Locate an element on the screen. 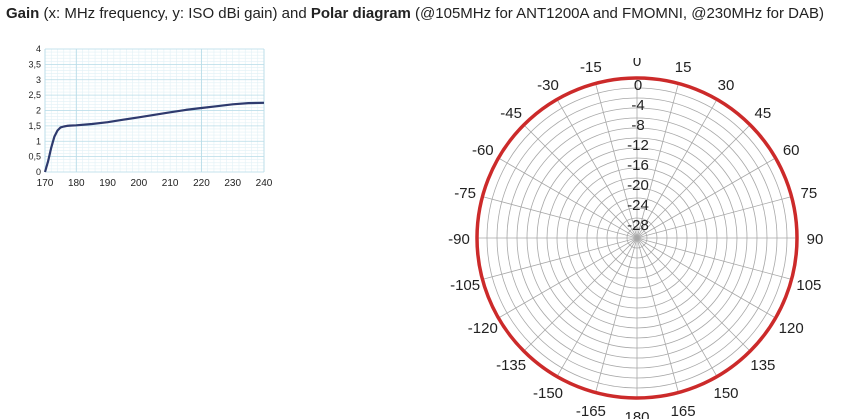  radial-tick-label: 0 is located at coordinates (638, 85).